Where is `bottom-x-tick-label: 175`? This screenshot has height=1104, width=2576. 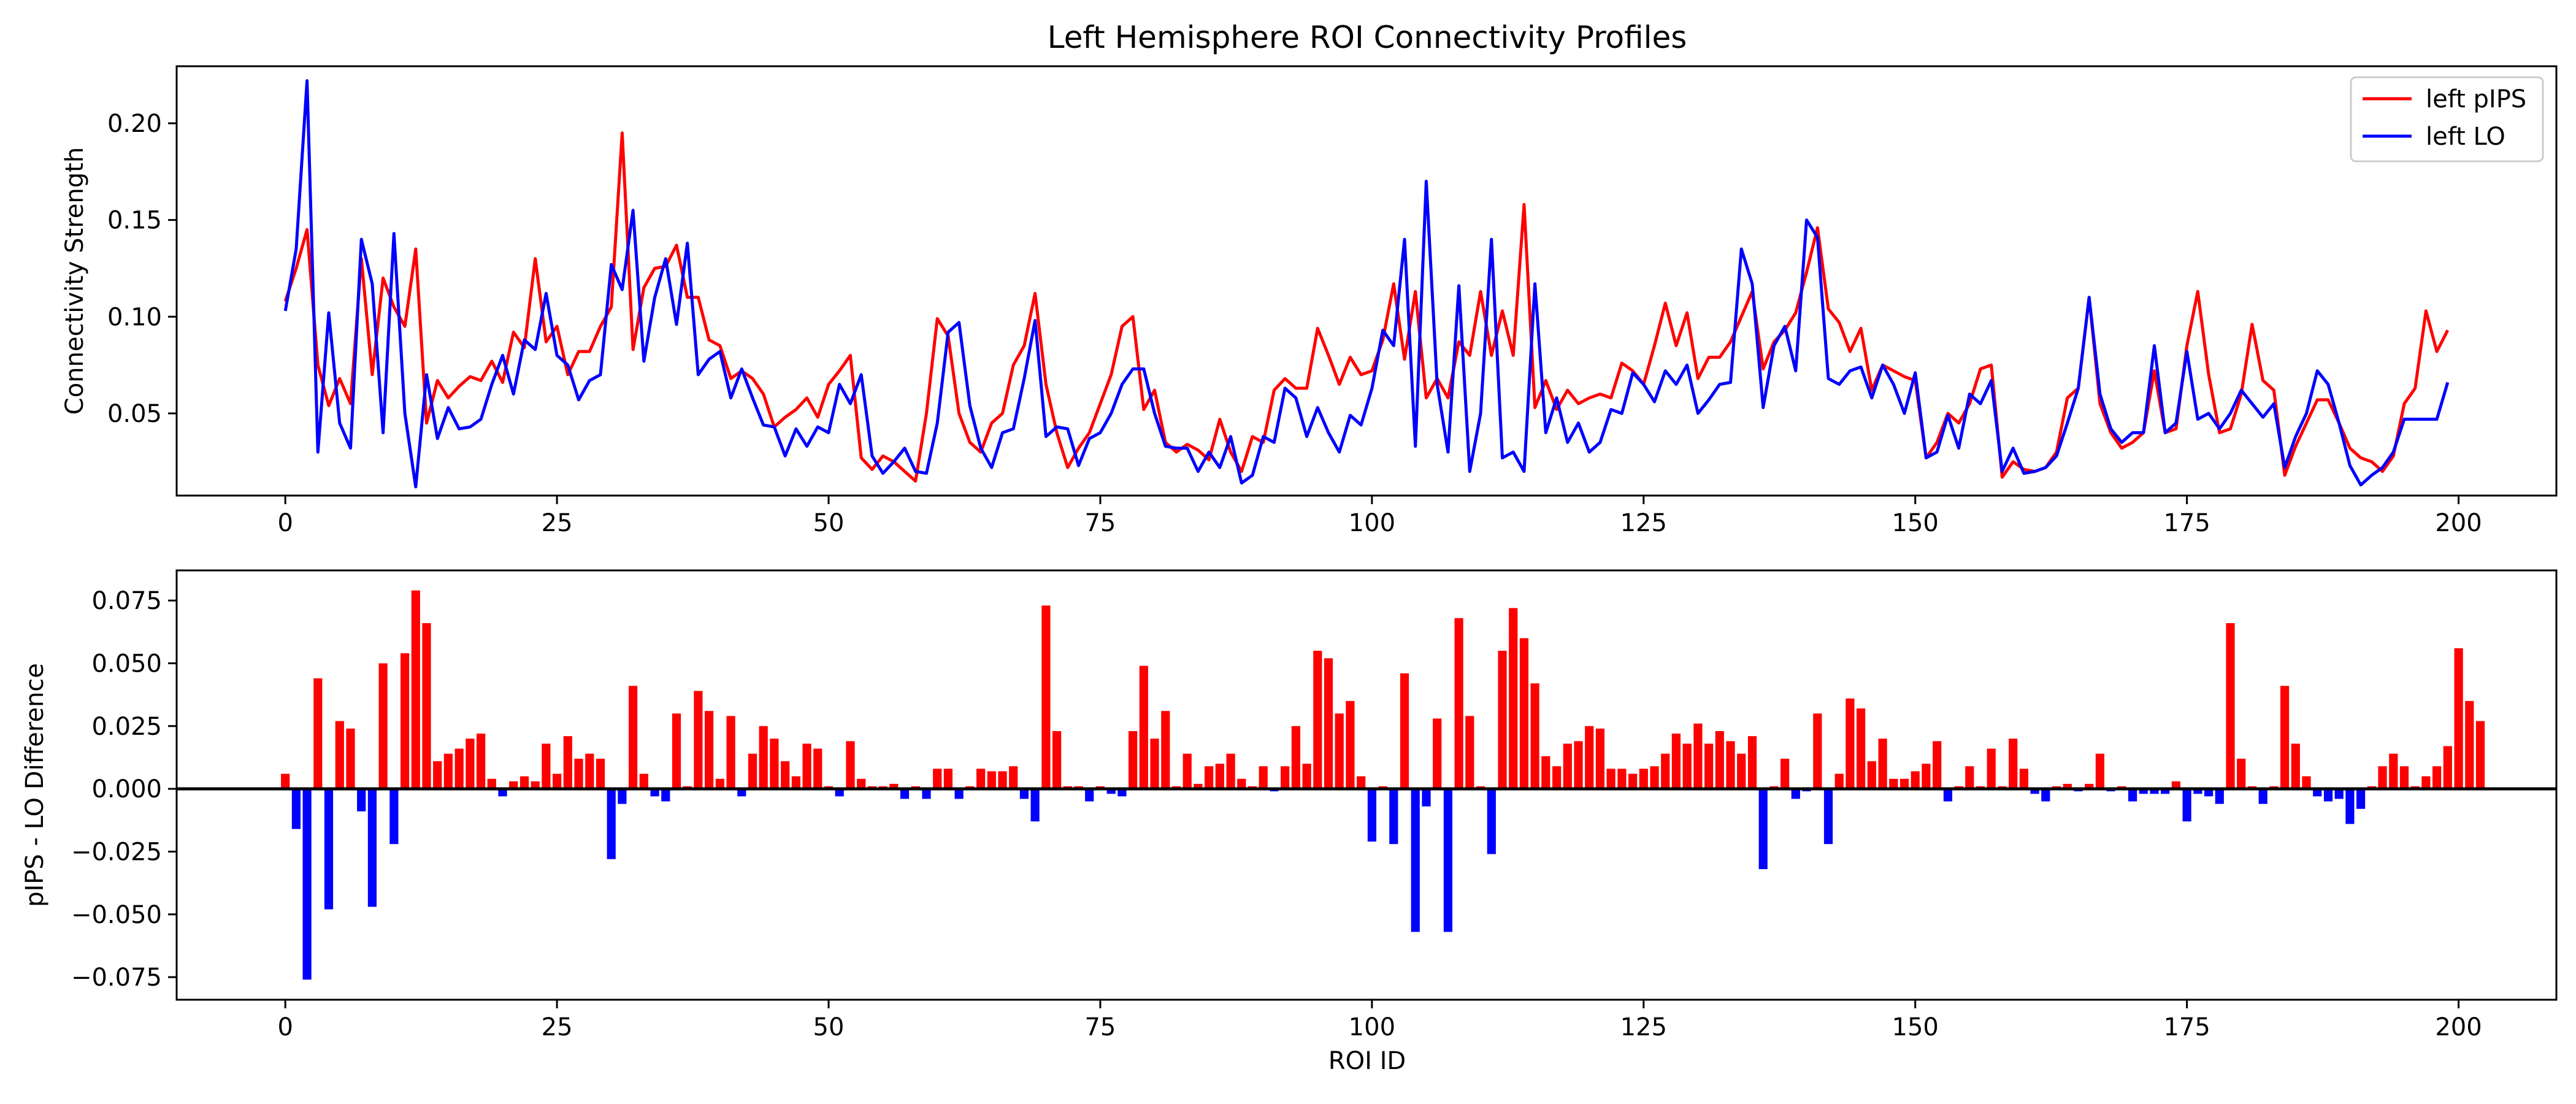
bottom-x-tick-label: 175 is located at coordinates (2186, 1027).